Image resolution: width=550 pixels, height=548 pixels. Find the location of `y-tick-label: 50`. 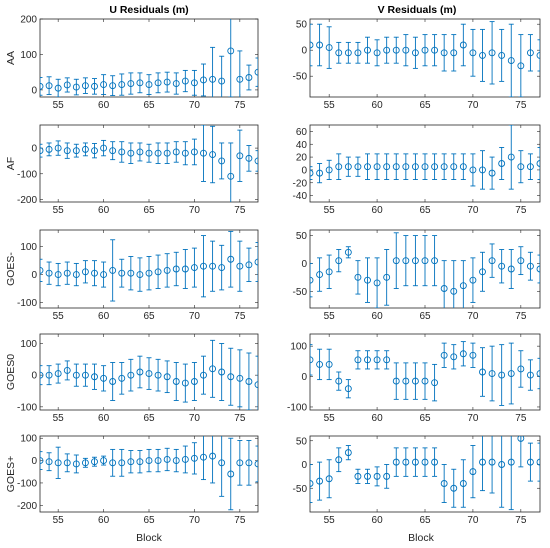

y-tick-label: 50 is located at coordinates (302, 25).